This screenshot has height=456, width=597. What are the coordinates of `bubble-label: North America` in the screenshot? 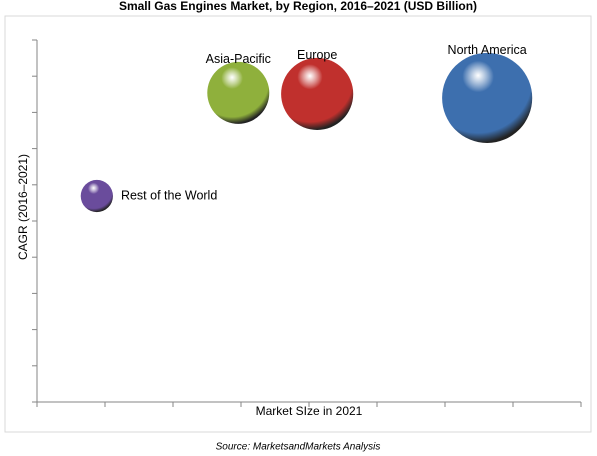 It's located at (487, 50).